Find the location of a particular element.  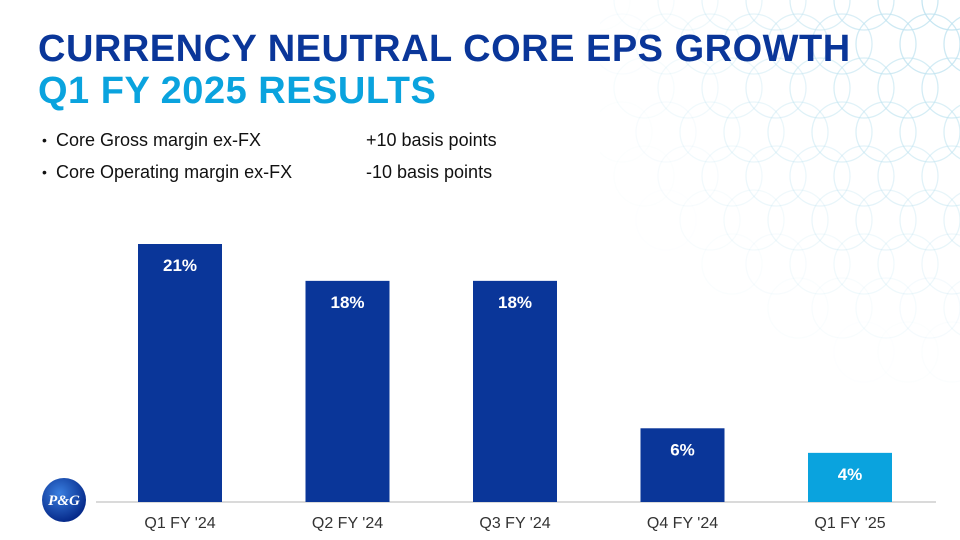

page-title: CURRENCY NEUTRAL CORE EPS GROWTH is located at coordinates (444, 49).